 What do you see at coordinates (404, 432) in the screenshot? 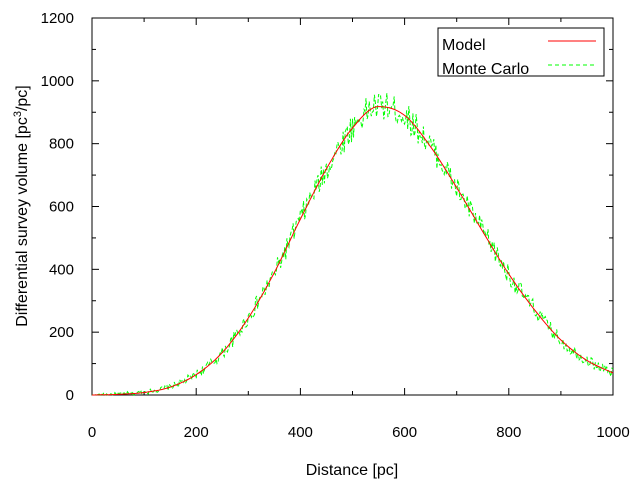
I see `x-tick-label: 600` at bounding box center [404, 432].